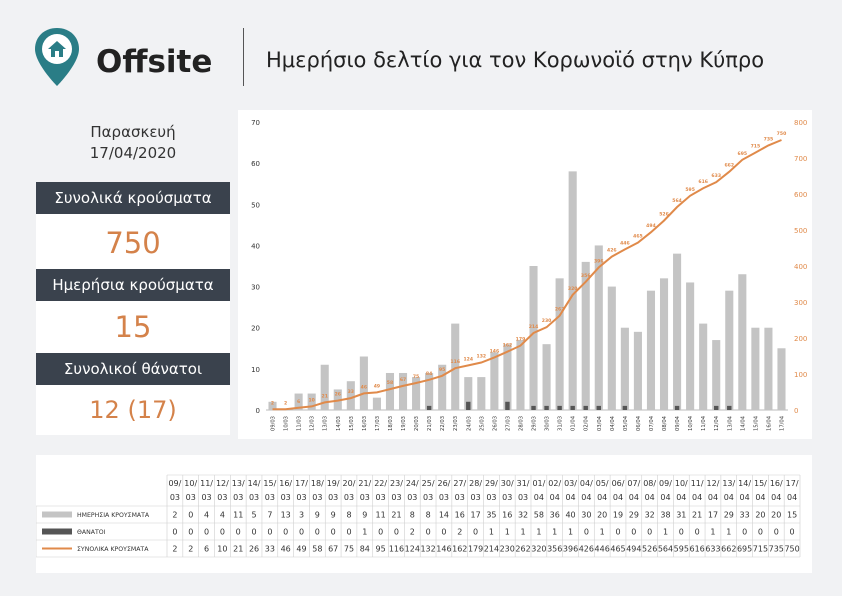  I want to click on y-left-tick-label: 10, so click(255, 370).